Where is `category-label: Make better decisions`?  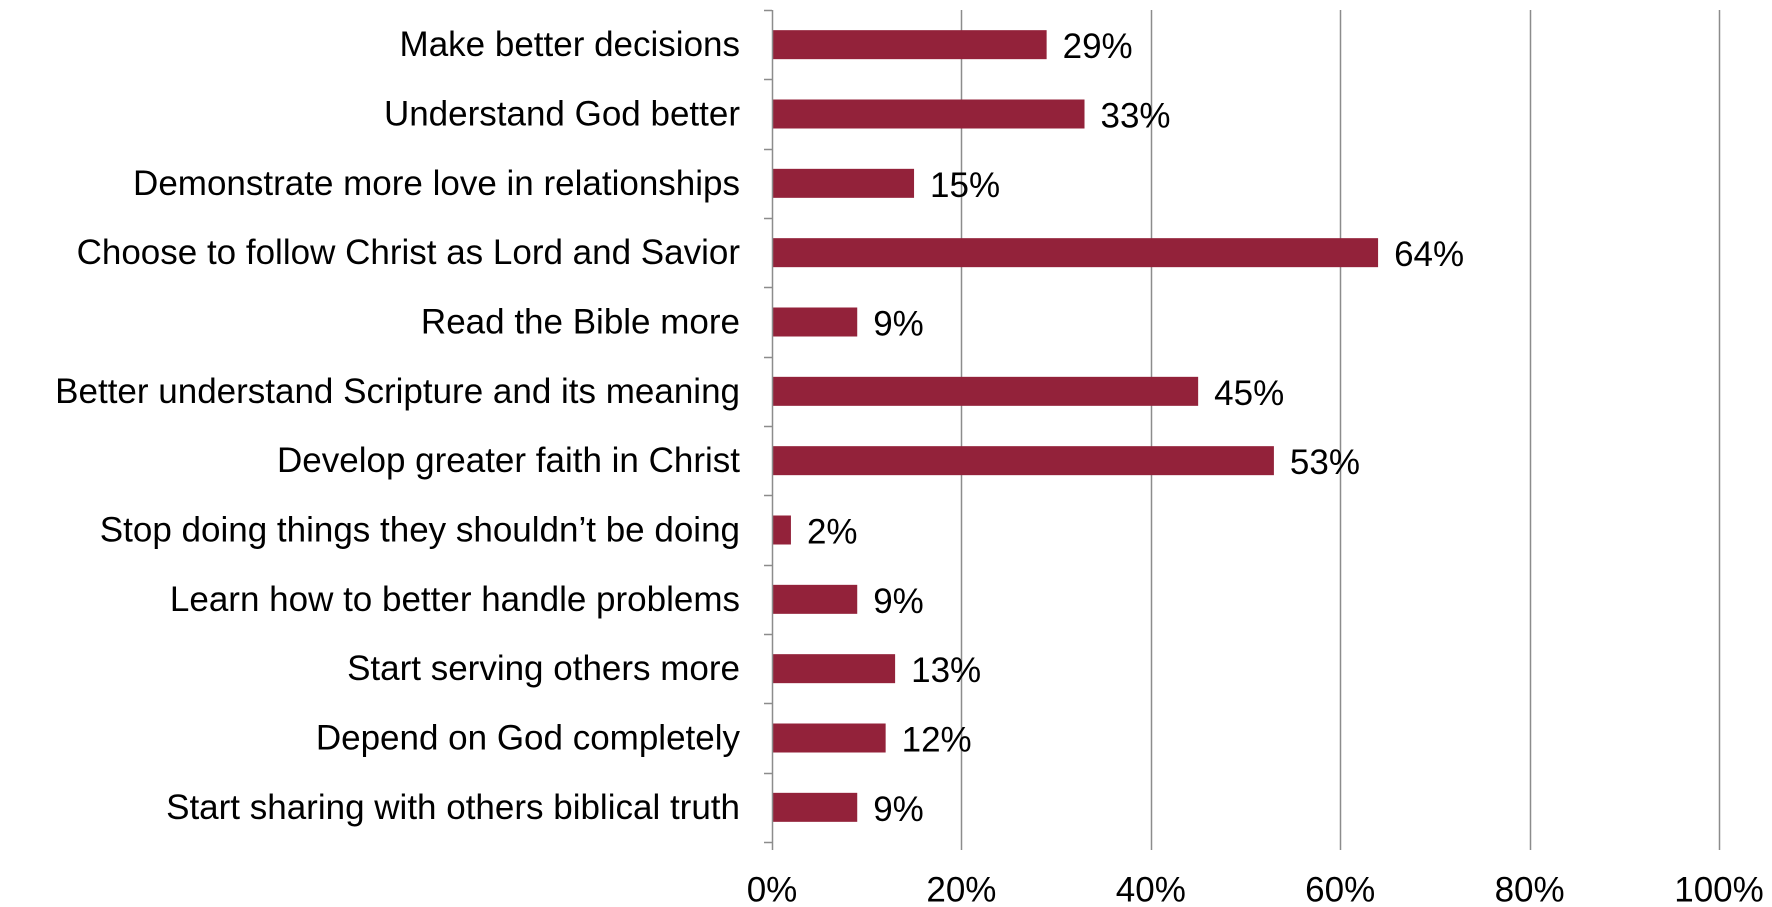
category-label: Make better decisions is located at coordinates (570, 44).